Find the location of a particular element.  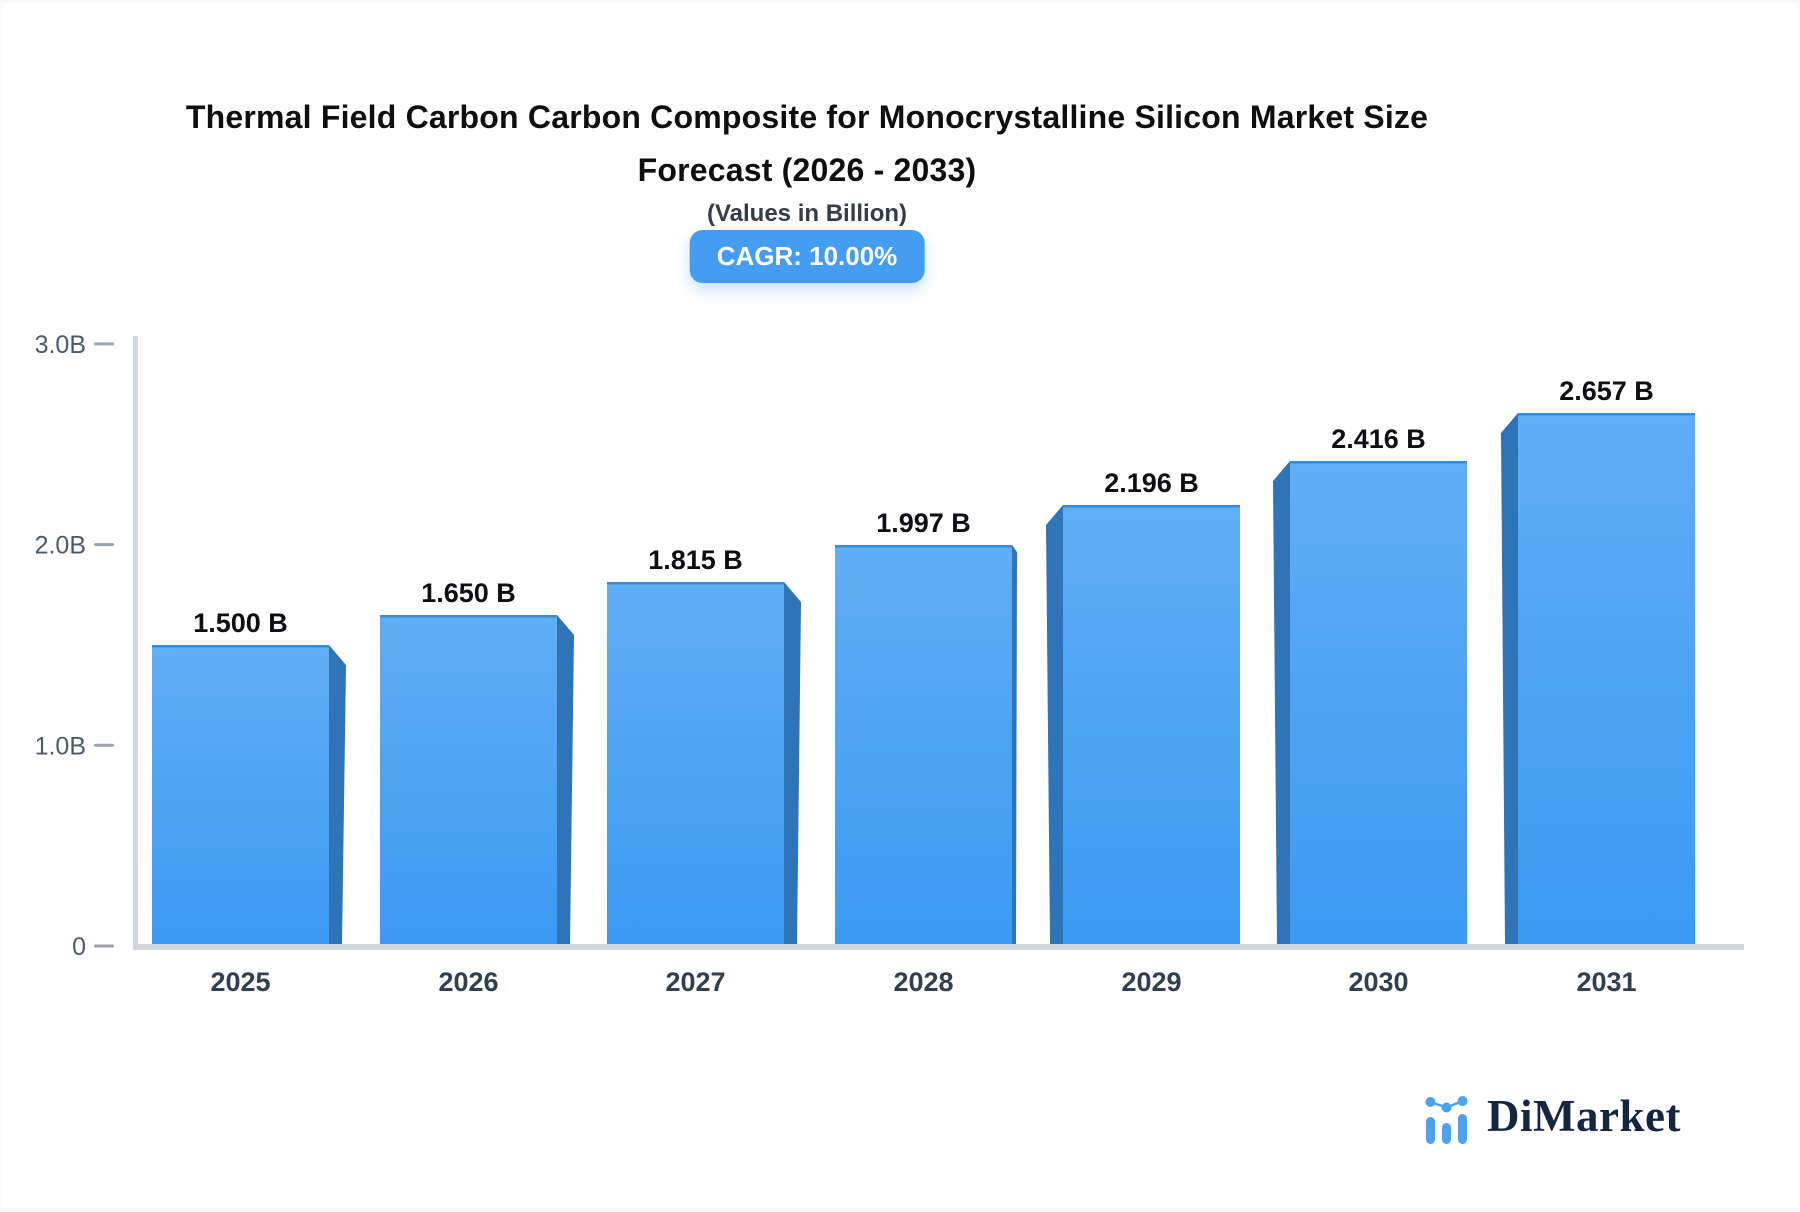

bar-2031: 2.657 B 2031 is located at coordinates (1598, 686).